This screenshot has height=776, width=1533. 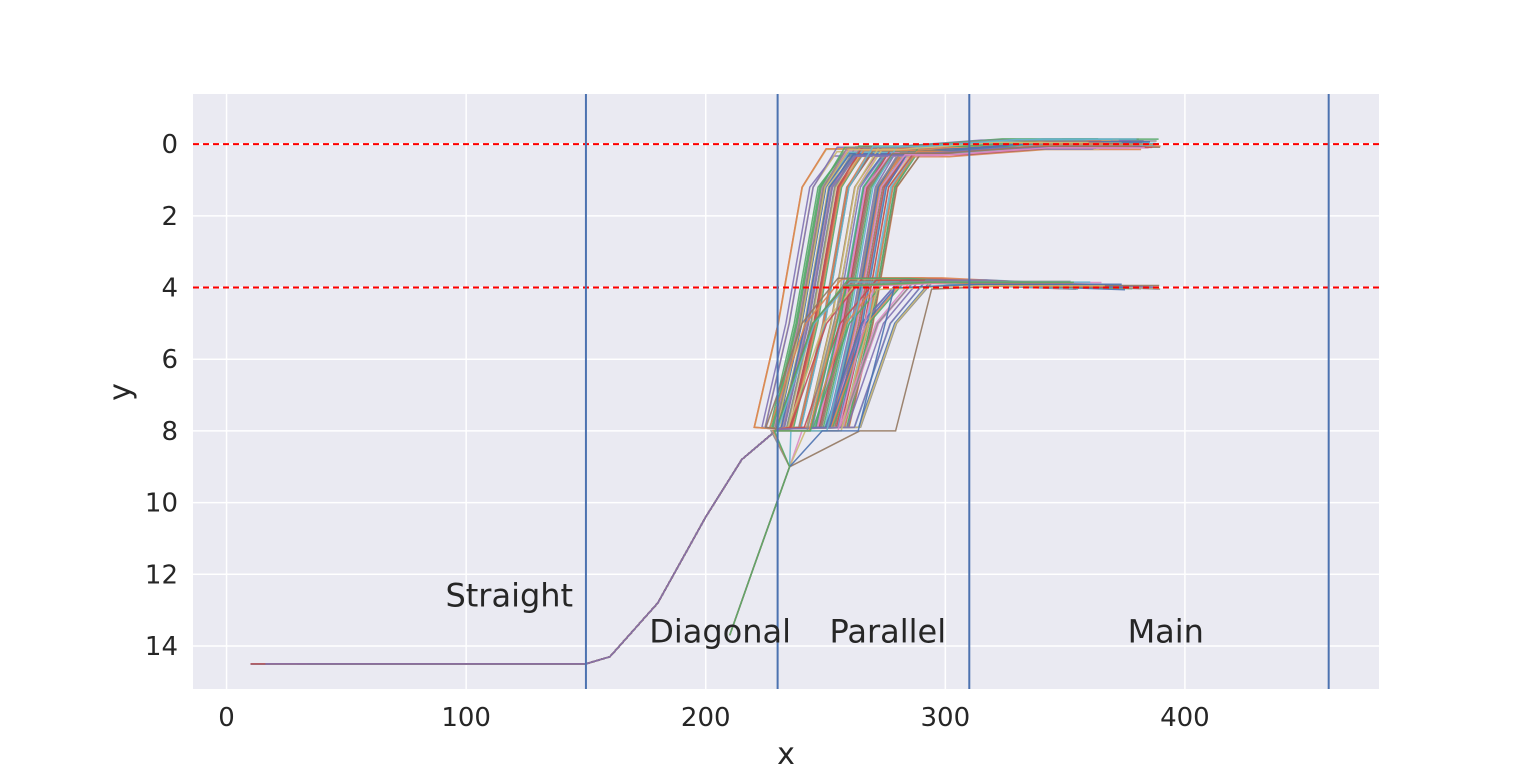 I want to click on y-tick-label: 8, so click(x=169, y=432).